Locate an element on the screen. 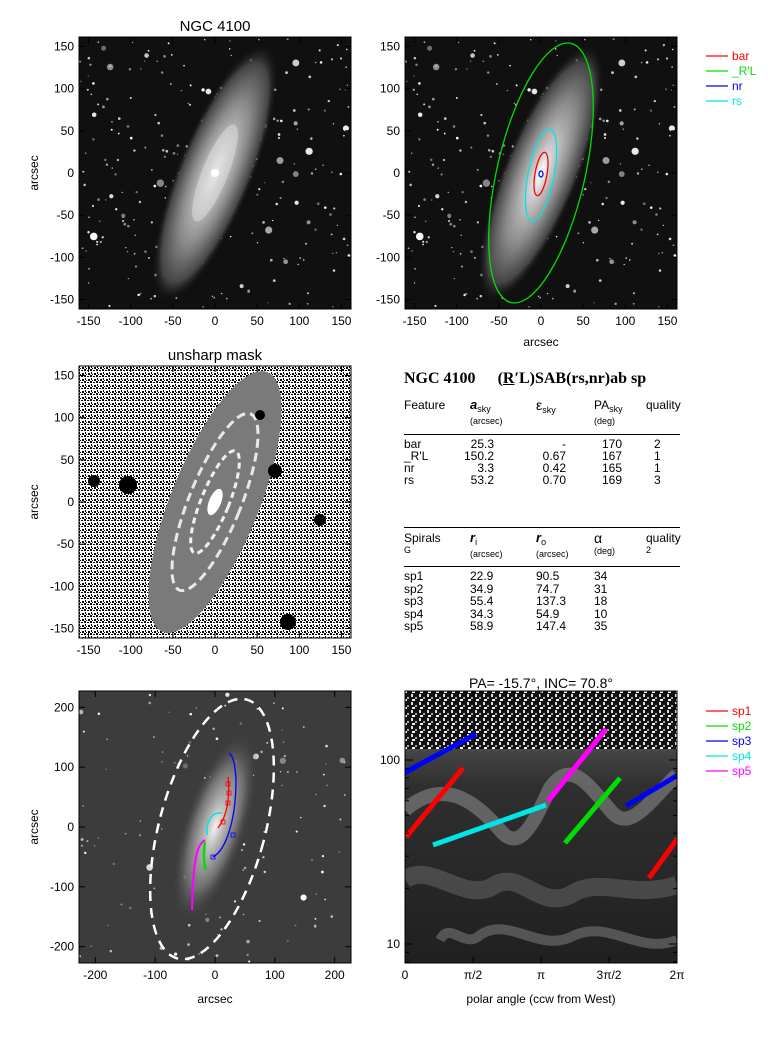  table-header-cell: PAsky (deg) is located at coordinates (608, 412).